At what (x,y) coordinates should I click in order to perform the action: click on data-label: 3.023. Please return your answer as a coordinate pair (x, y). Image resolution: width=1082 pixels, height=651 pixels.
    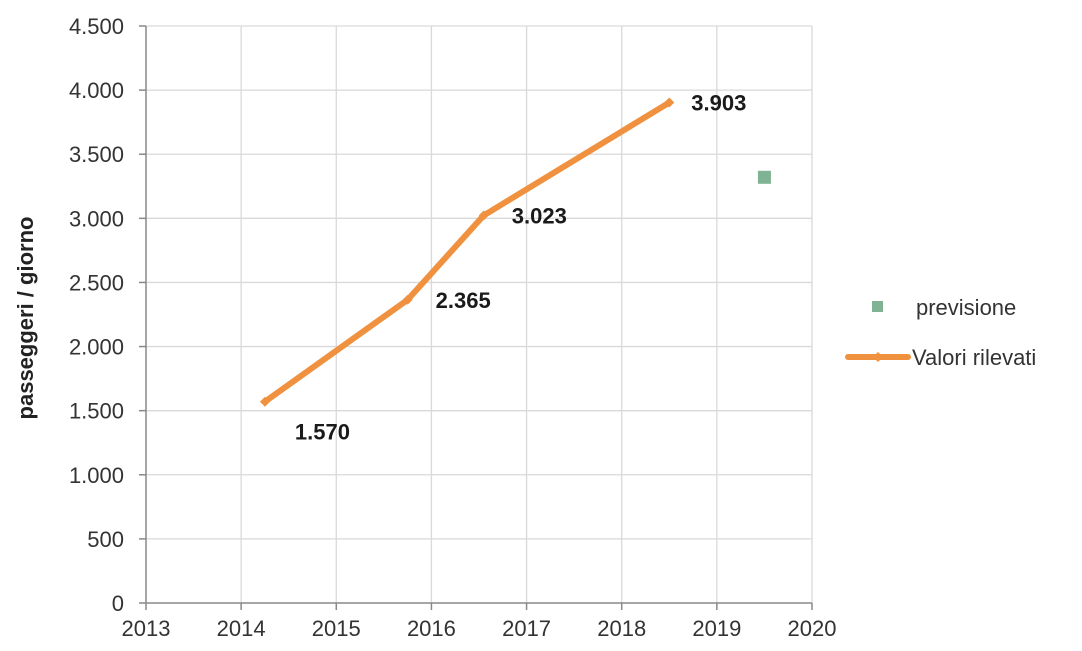
    Looking at the image, I should click on (539, 215).